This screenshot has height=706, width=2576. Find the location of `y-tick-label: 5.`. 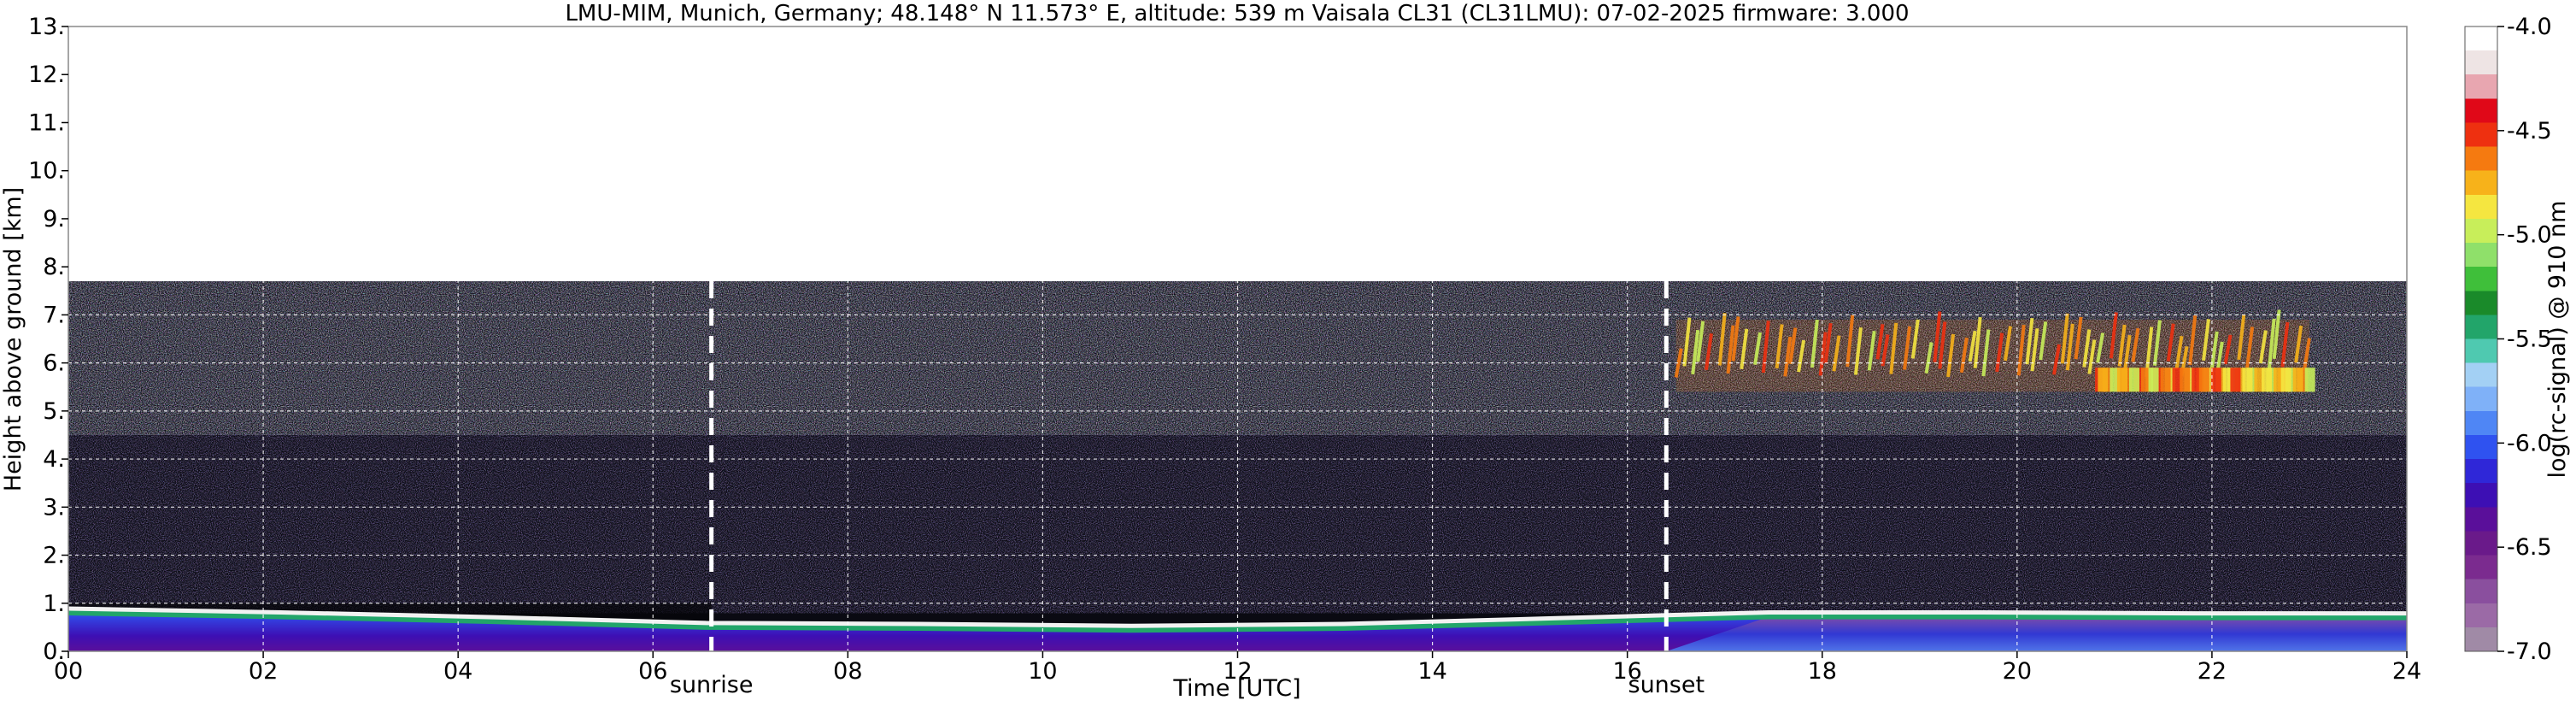

y-tick-label: 5. is located at coordinates (54, 411).